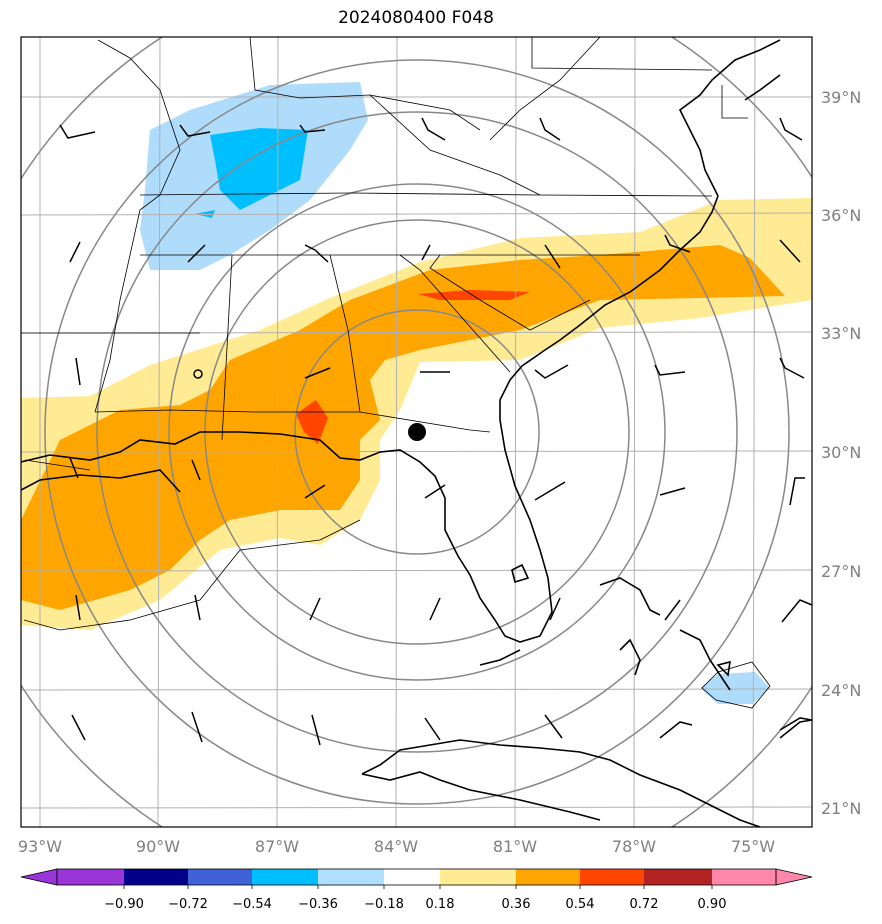  I want to click on lon-tick: 84°W, so click(396, 846).